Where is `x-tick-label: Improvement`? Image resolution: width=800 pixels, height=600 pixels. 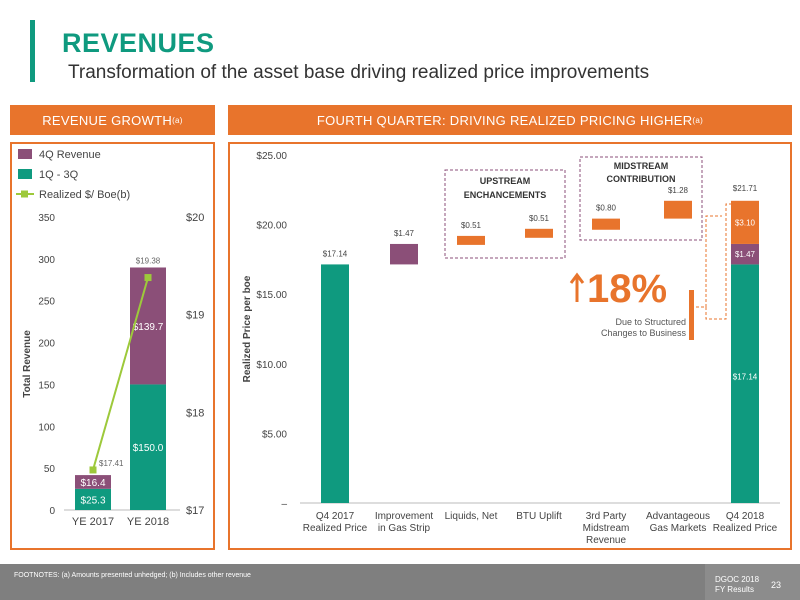
x-tick-label: Improvement is located at coordinates (404, 516).